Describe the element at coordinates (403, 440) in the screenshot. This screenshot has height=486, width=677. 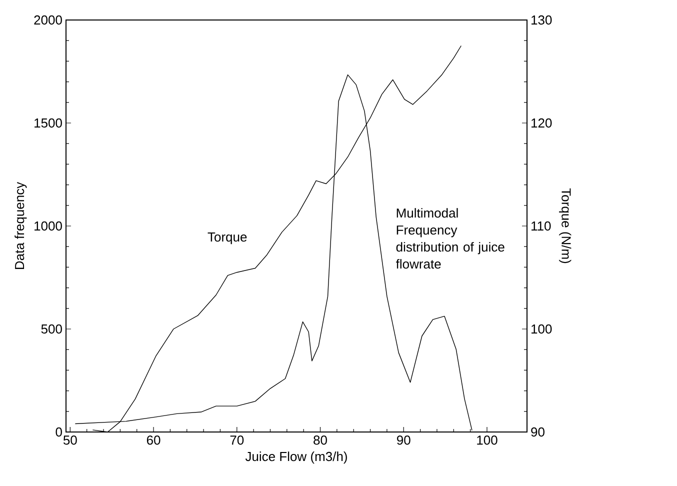
I see `x-tick-label: 90` at that location.